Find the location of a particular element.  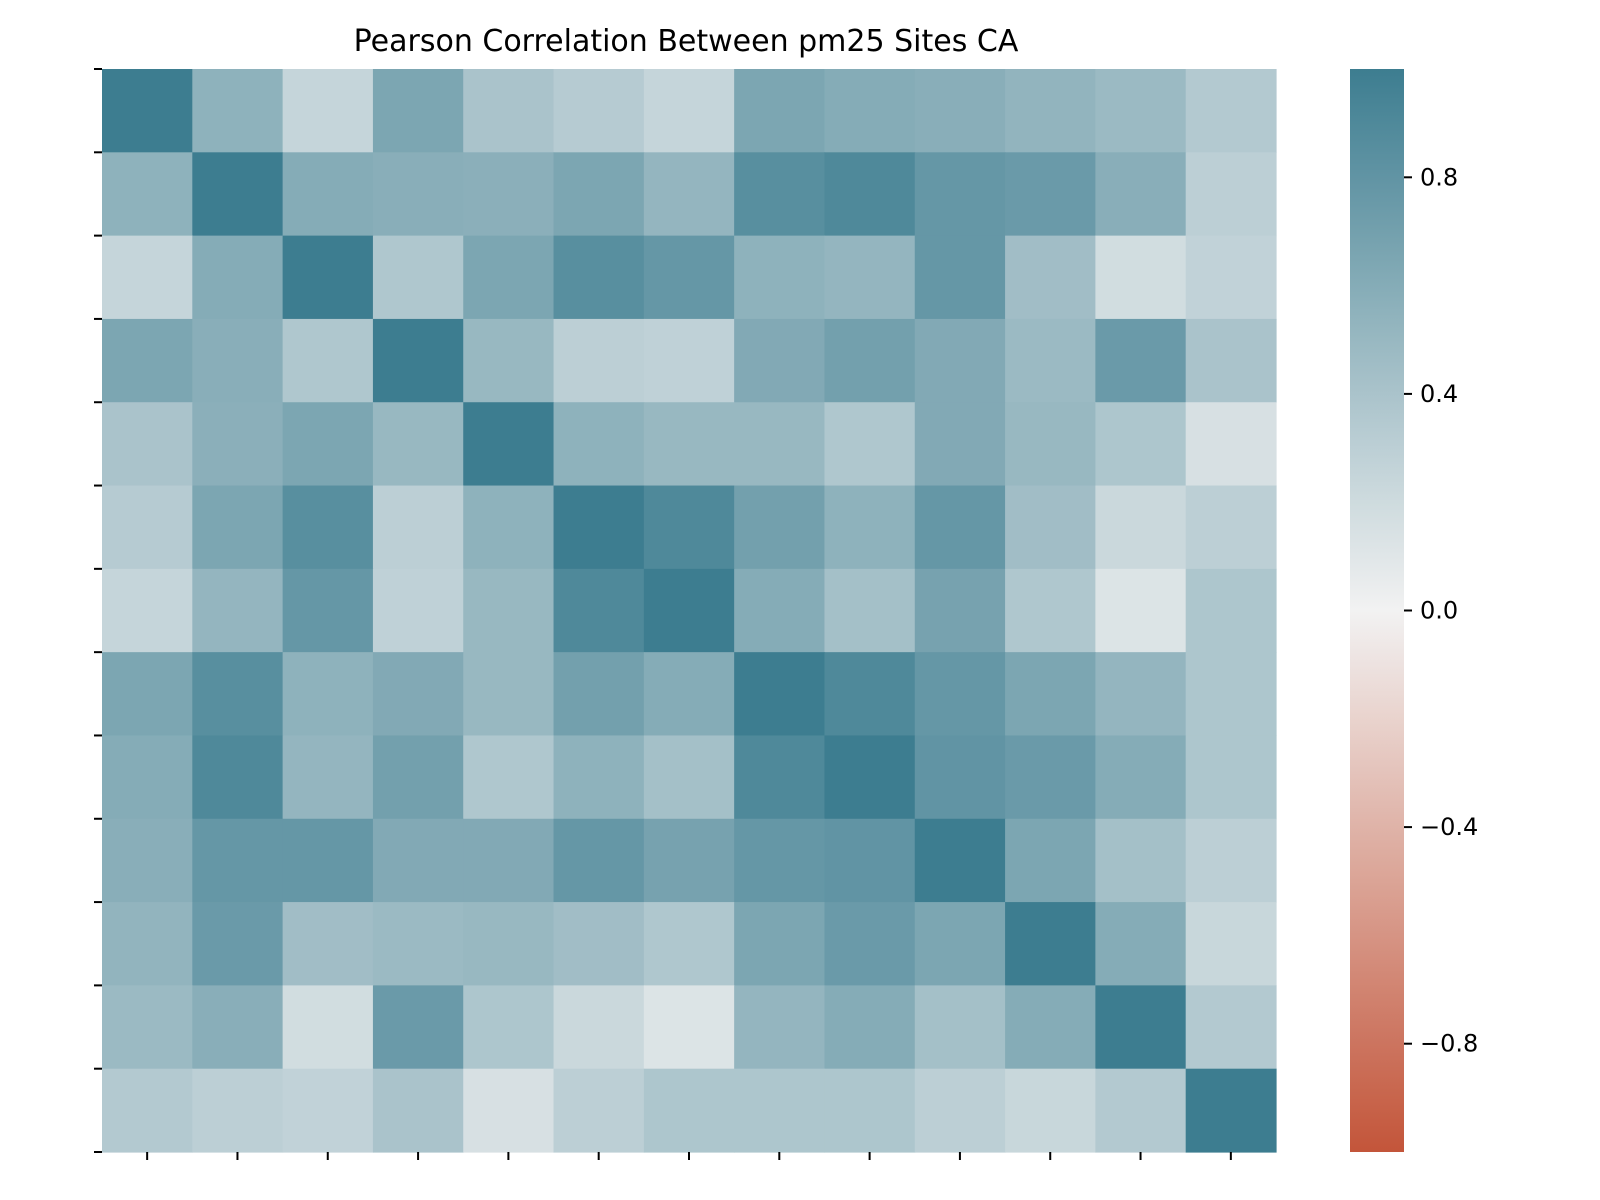

heatmap-cell-r5-c5 is located at coordinates (599, 527).